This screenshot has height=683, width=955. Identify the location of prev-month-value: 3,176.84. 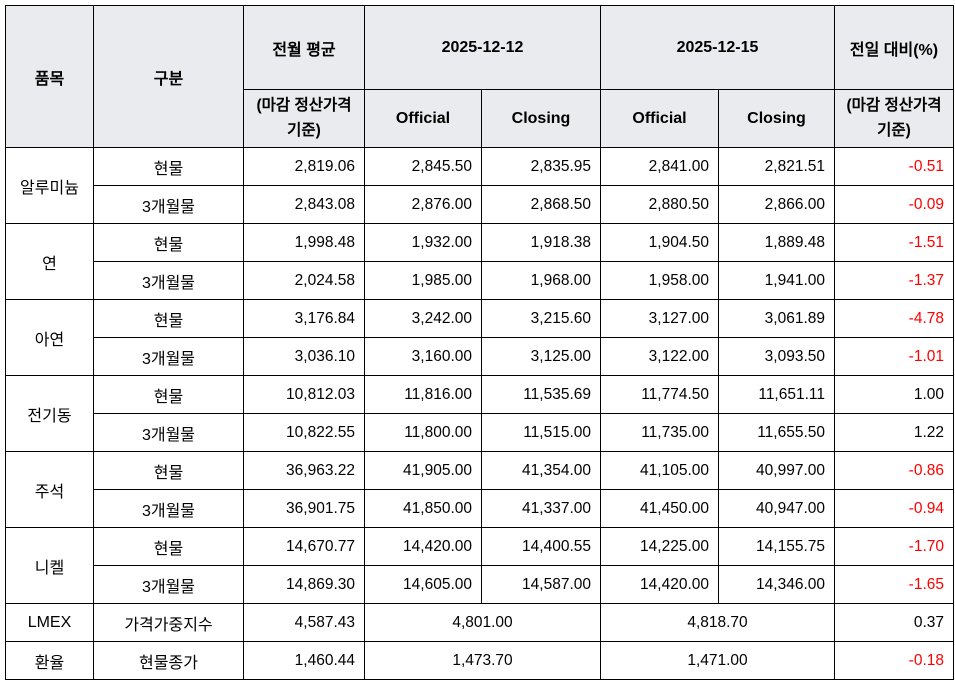
(304, 318).